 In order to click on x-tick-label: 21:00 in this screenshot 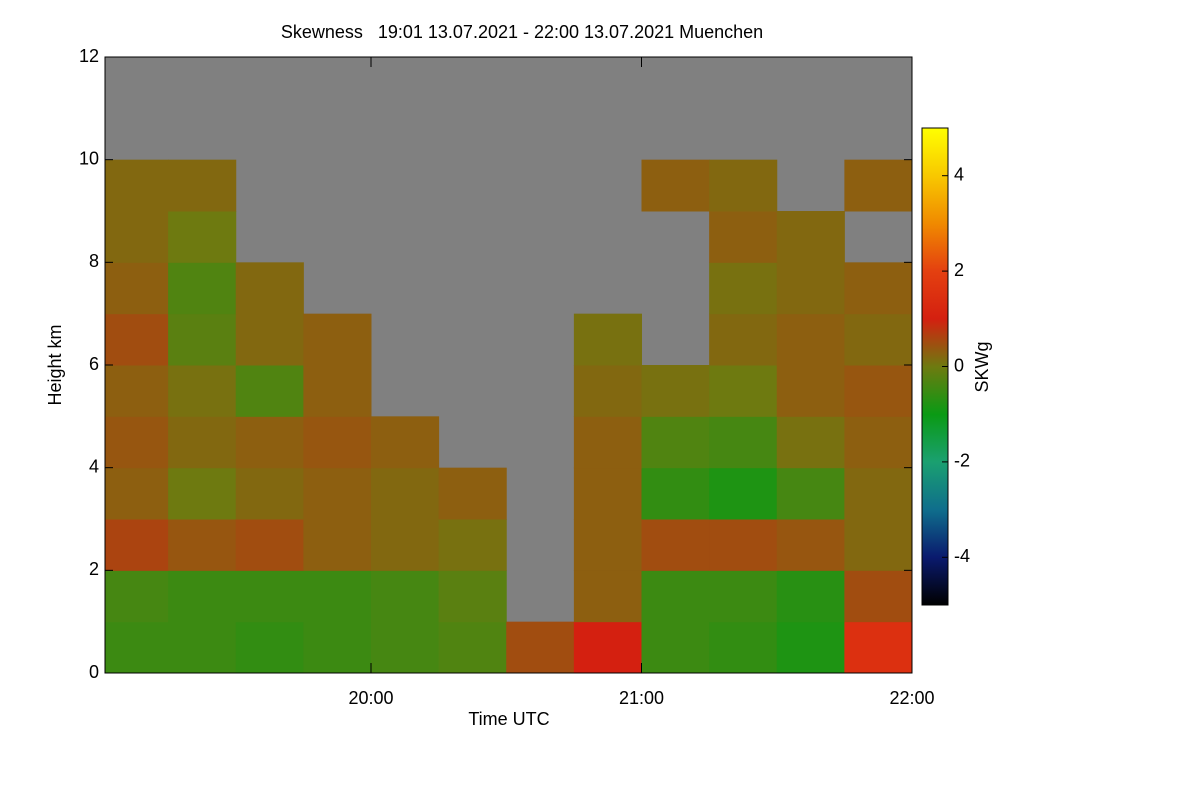, I will do `click(641, 698)`.